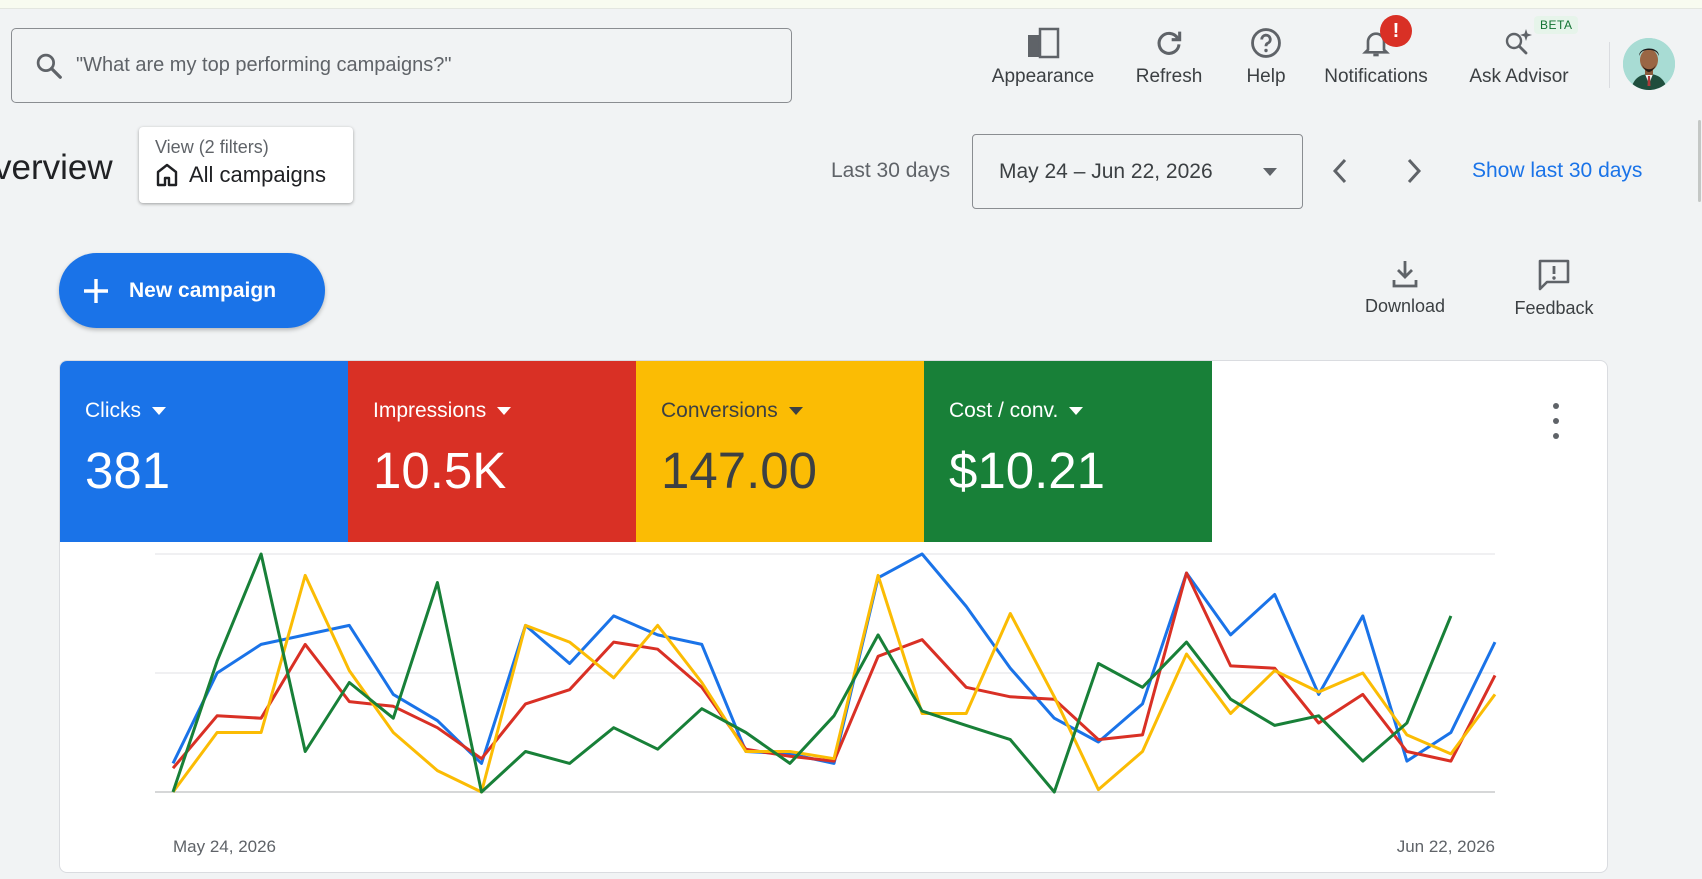  Describe the element at coordinates (1169, 43) in the screenshot. I see `refresh-icon` at that location.